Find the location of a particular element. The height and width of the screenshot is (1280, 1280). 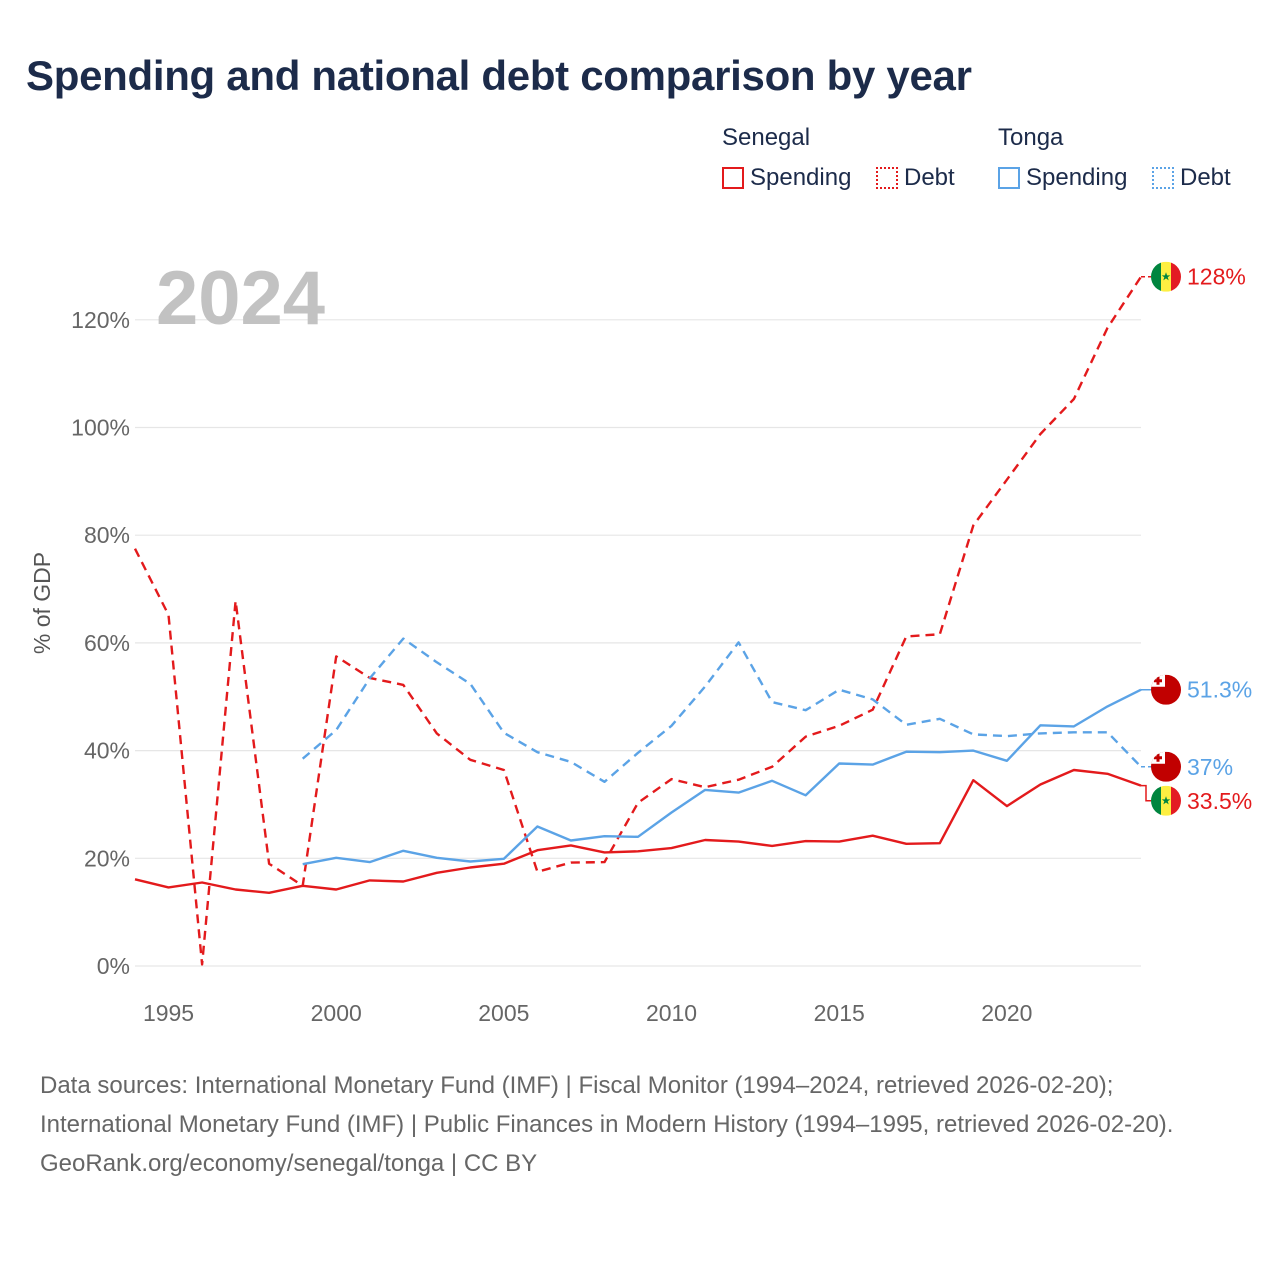

x-tick-label: 2000 is located at coordinates (336, 1013).